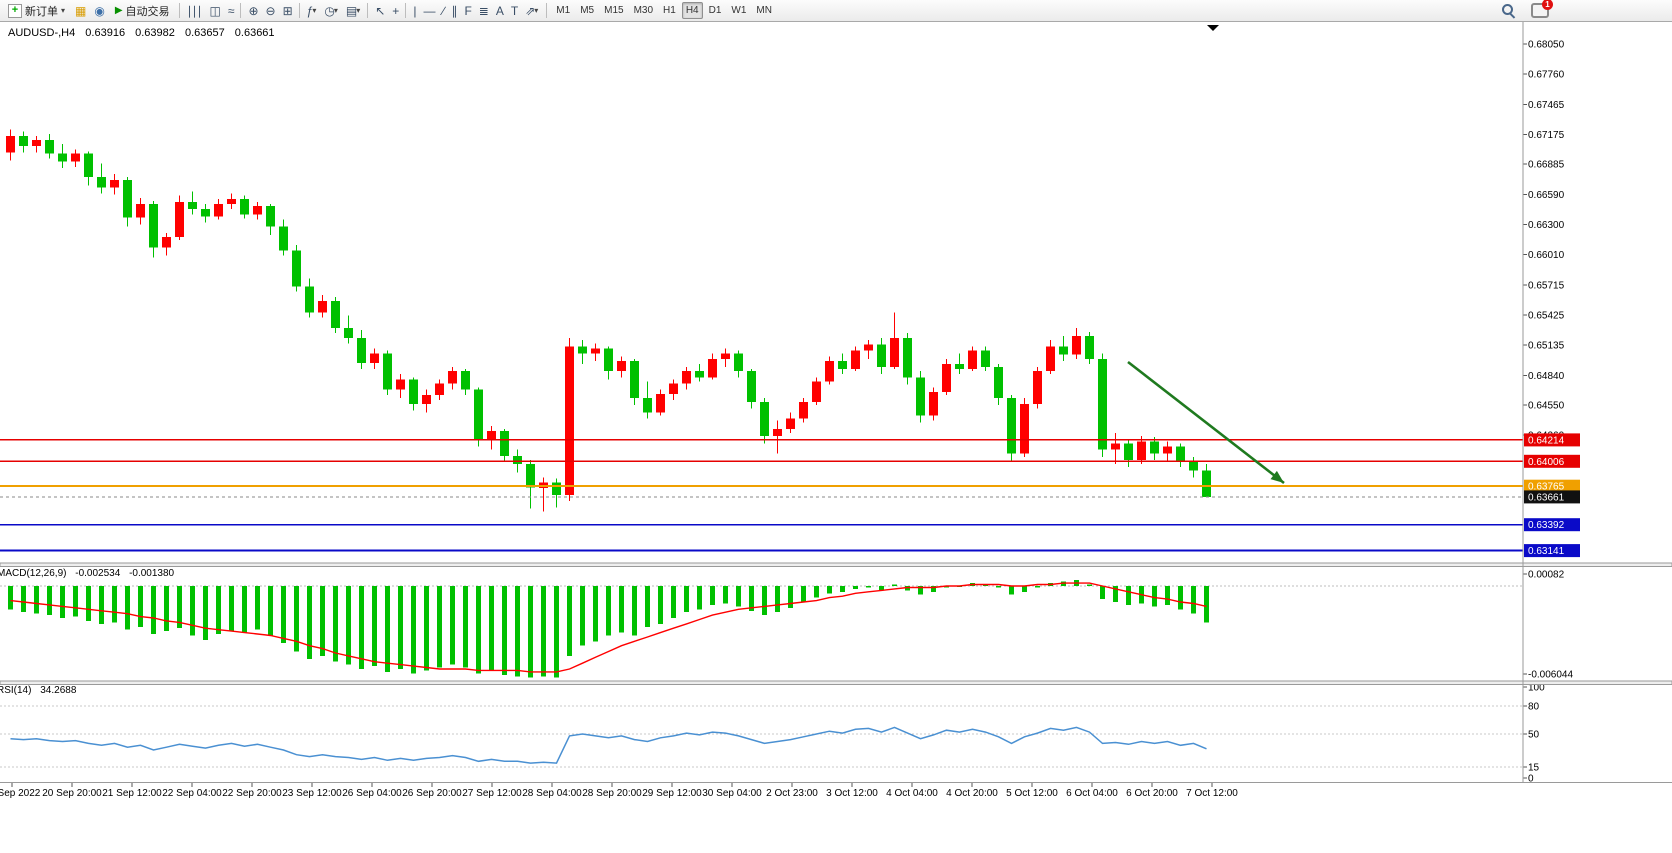 The height and width of the screenshot is (853, 1672). What do you see at coordinates (428, 11) in the screenshot?
I see `horizontal-line-button: —` at bounding box center [428, 11].